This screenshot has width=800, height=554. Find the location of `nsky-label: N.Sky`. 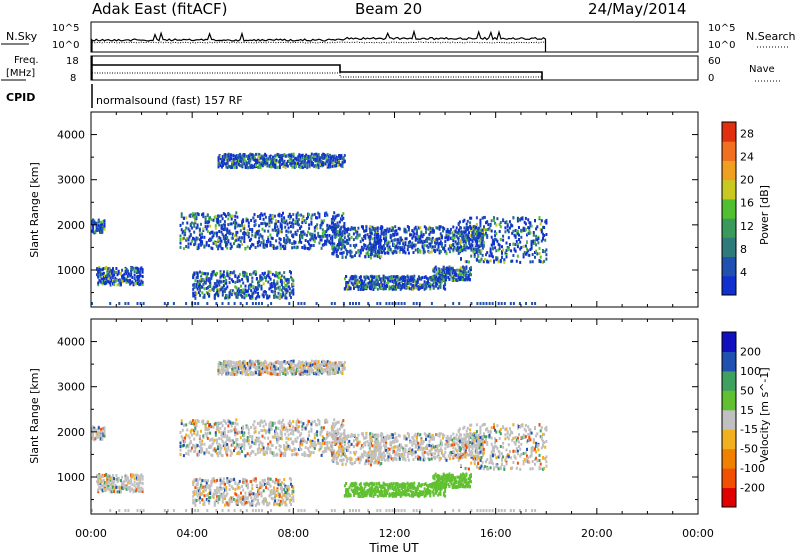

nsky-label: N.Sky is located at coordinates (22, 36).